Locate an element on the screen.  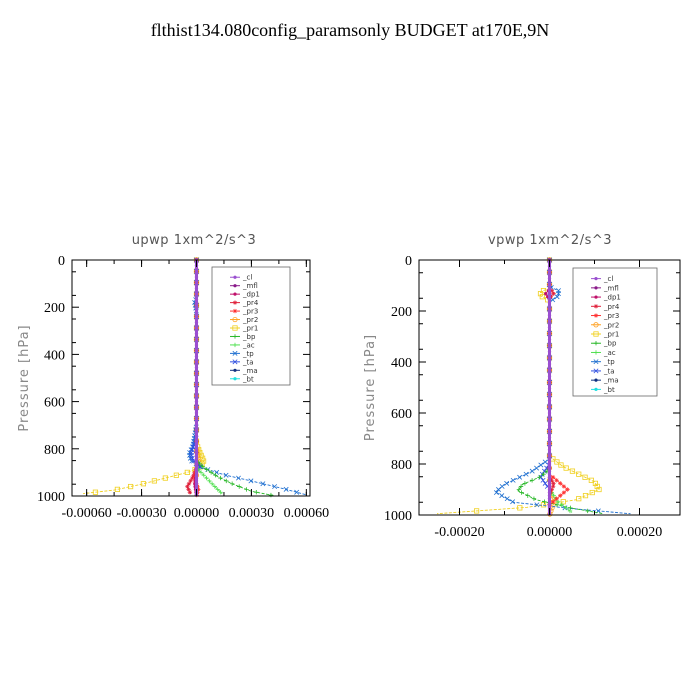
x-tick-label: 0.00060 is located at coordinates (307, 513).